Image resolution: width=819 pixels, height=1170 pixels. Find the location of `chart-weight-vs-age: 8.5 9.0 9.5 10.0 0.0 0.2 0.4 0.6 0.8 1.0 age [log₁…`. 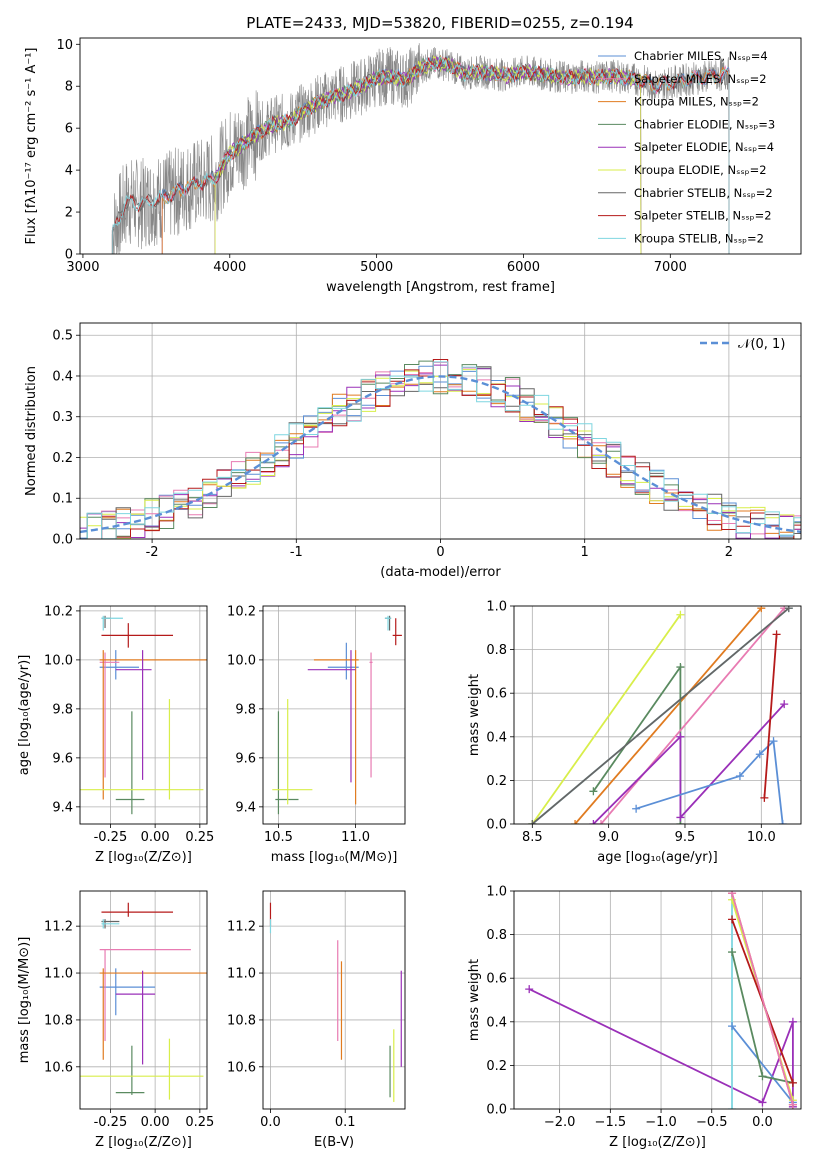

chart-weight-vs-age: 8.5 9.0 9.5 10.0 0.0 0.2 0.4 0.6 0.8 1.0 age [log₁… is located at coordinates (634, 732).